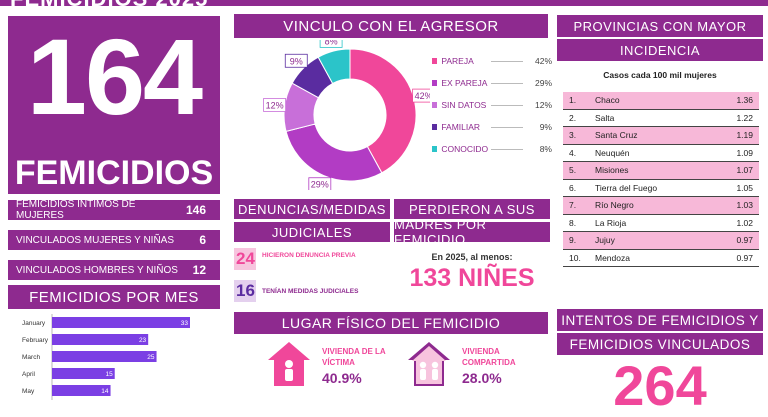 The width and height of the screenshot is (768, 417). Describe the element at coordinates (660, 50) in the screenshot. I see `provincias-title-2: INCIDENCIA` at that location.